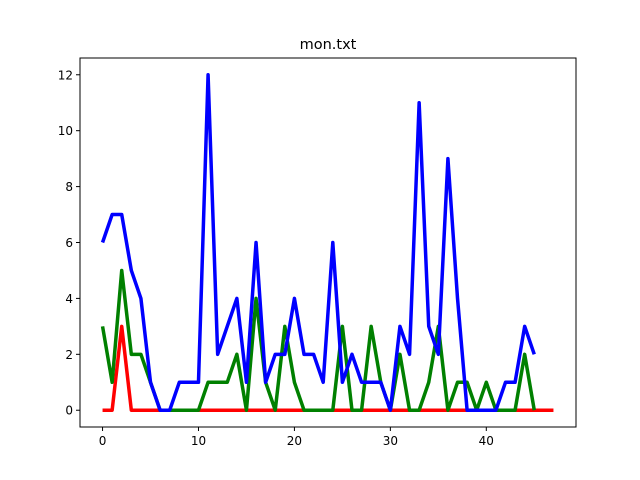 This screenshot has height=480, width=640. I want to click on y-tick-label: 2, so click(69, 355).